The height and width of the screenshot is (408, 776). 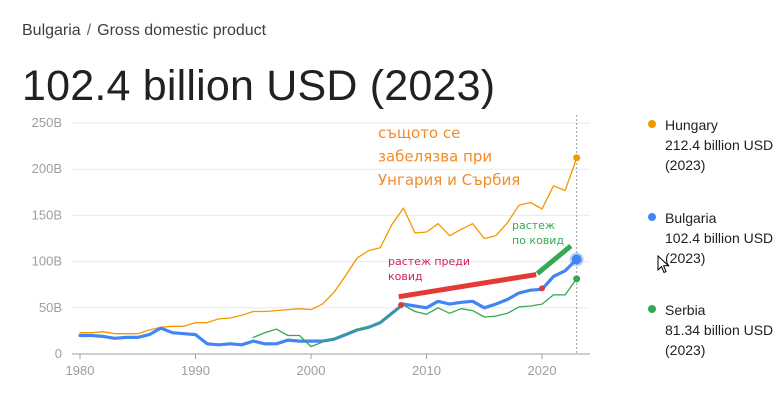 What do you see at coordinates (533, 225) in the screenshot?
I see `note-green_note-line: растеж` at bounding box center [533, 225].